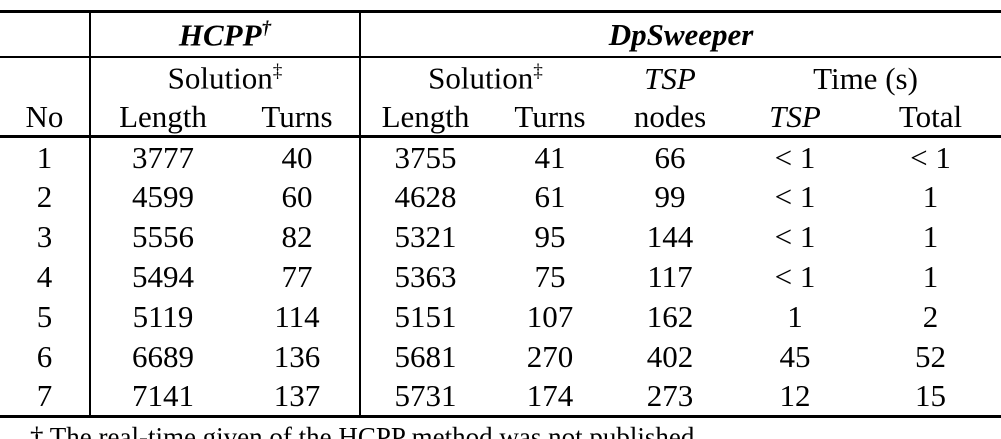  I want to click on cell-tsp-time: 12, so click(795, 397).